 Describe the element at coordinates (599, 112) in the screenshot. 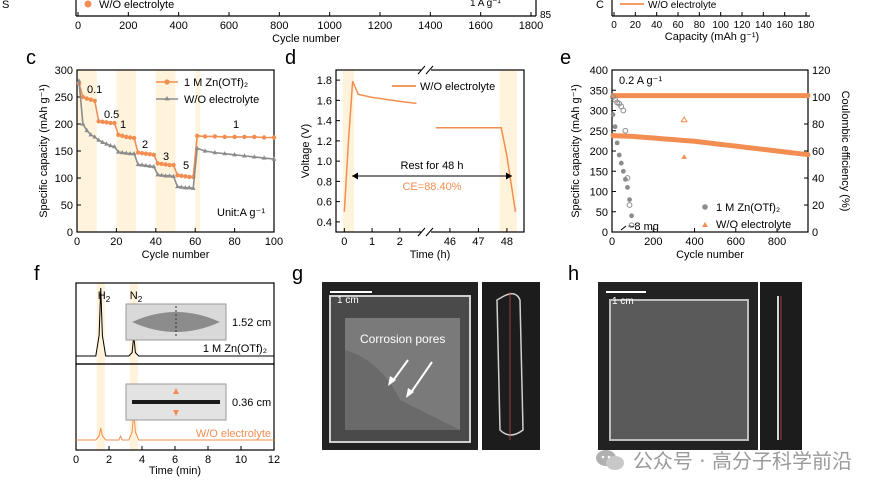

I see `y-tick-label: 300` at that location.